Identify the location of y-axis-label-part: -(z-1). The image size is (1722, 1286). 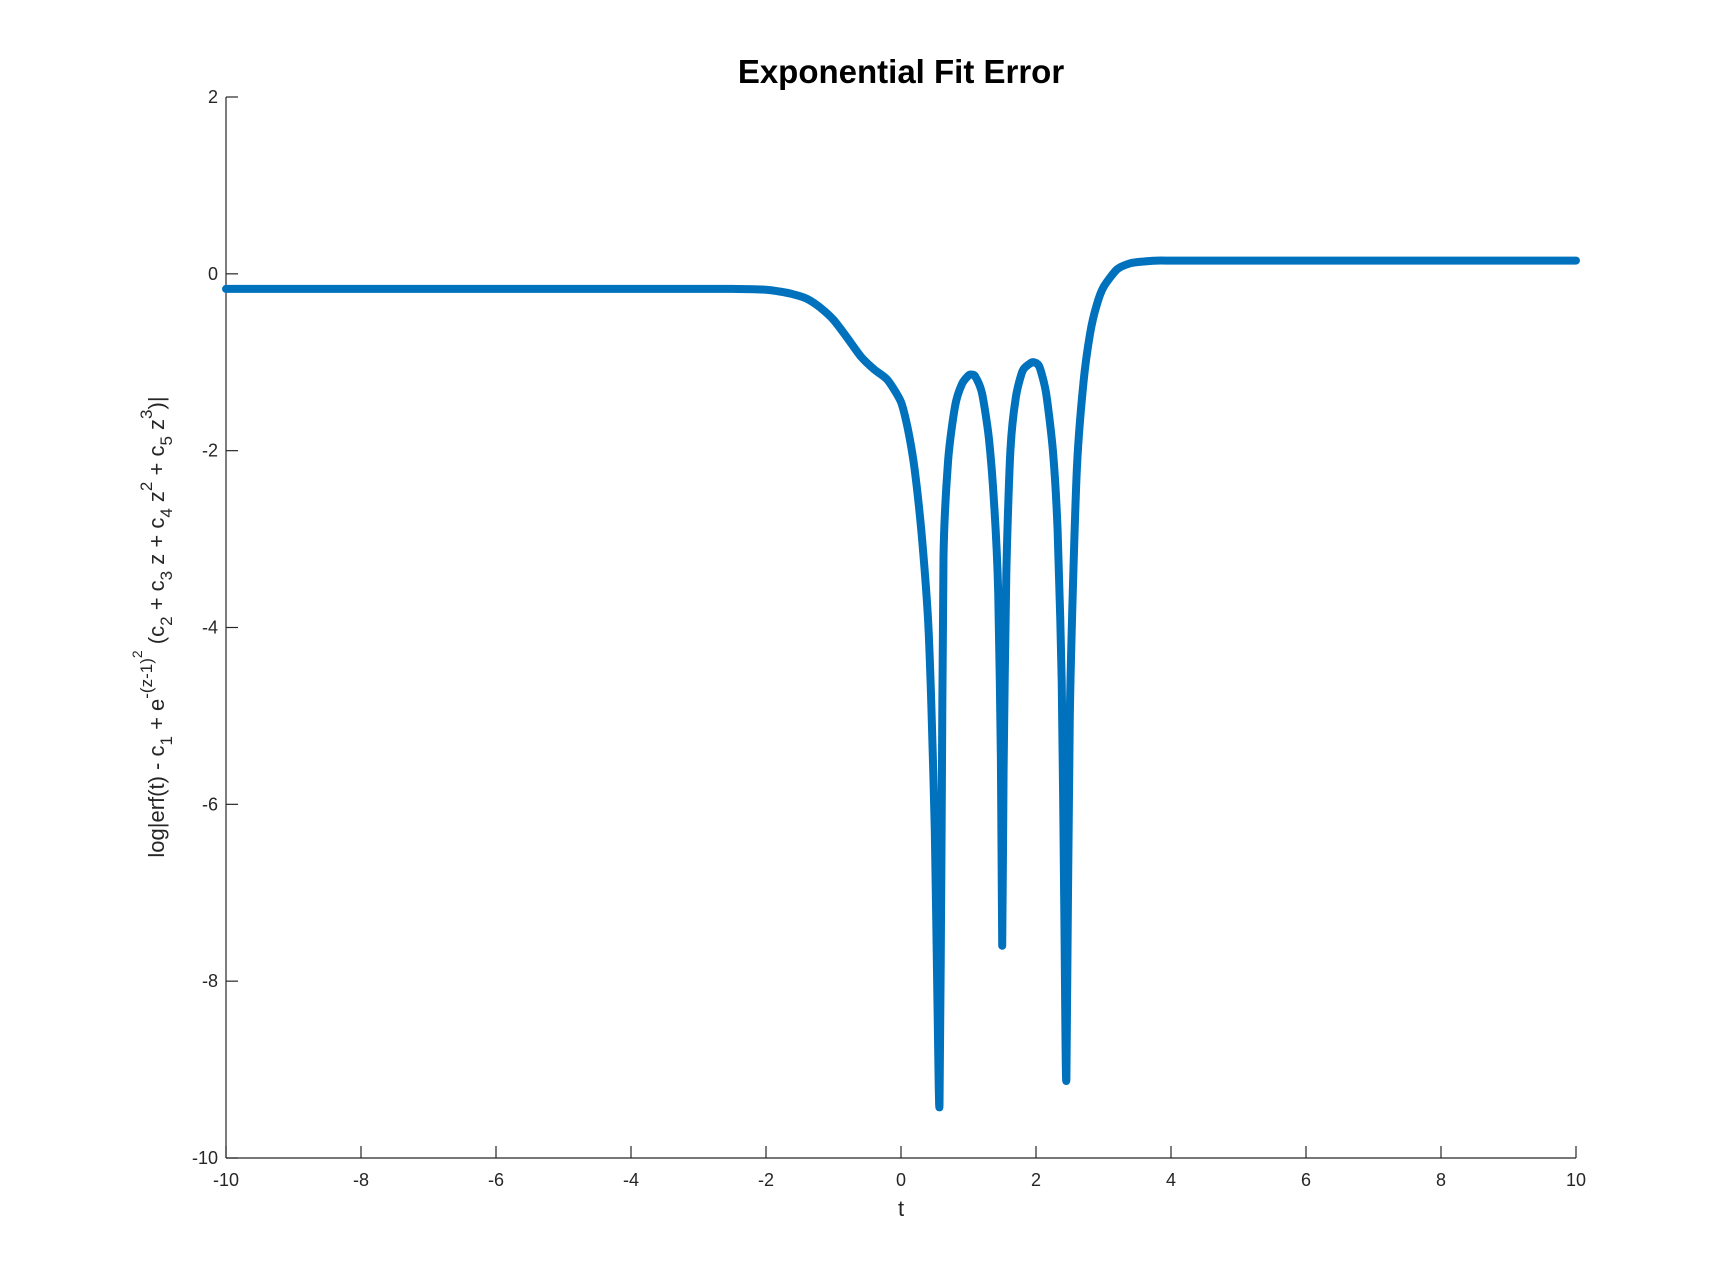
(146, 678).